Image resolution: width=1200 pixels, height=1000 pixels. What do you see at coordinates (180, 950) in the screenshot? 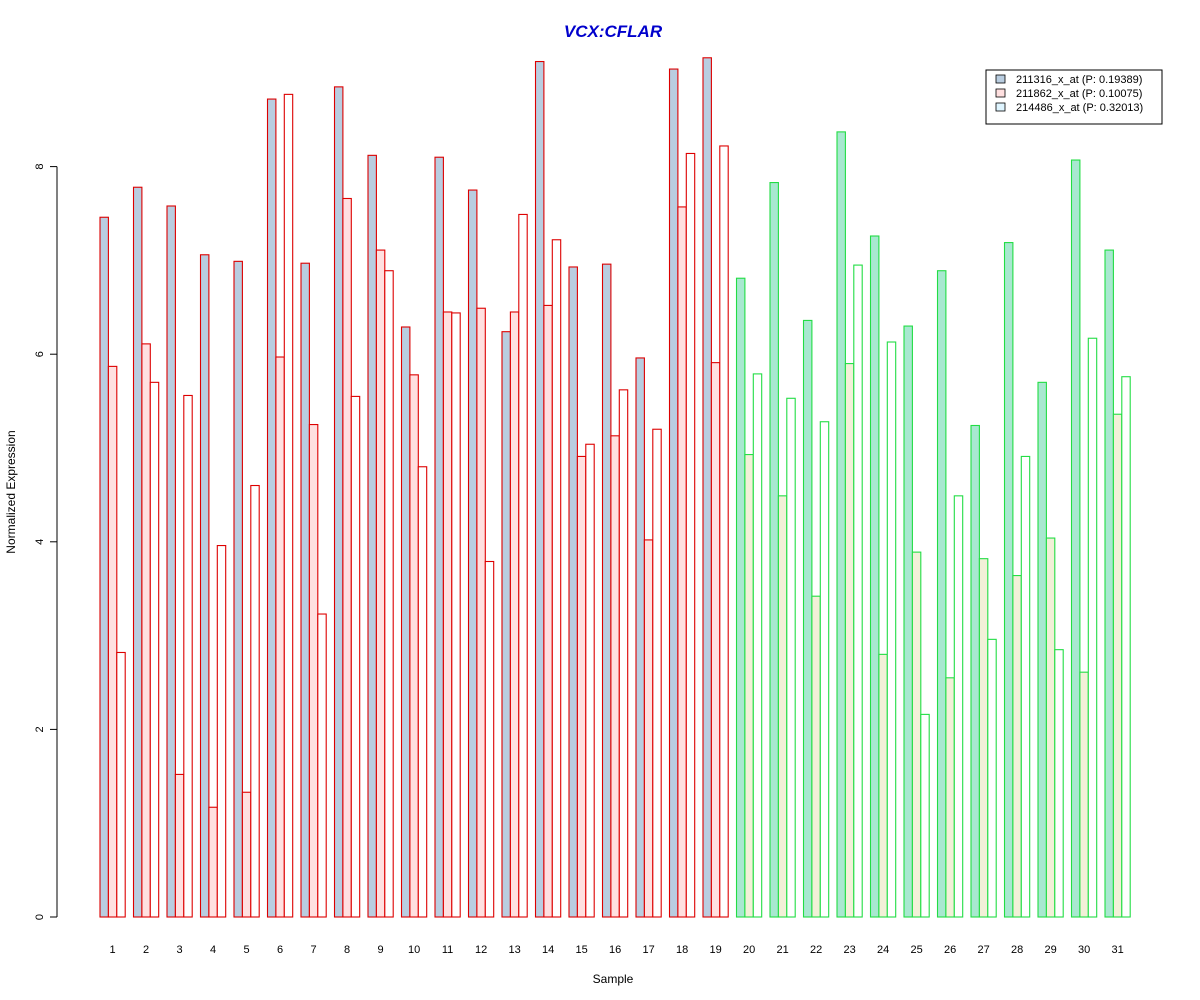
I see `x-tick-label: 3` at bounding box center [180, 950].